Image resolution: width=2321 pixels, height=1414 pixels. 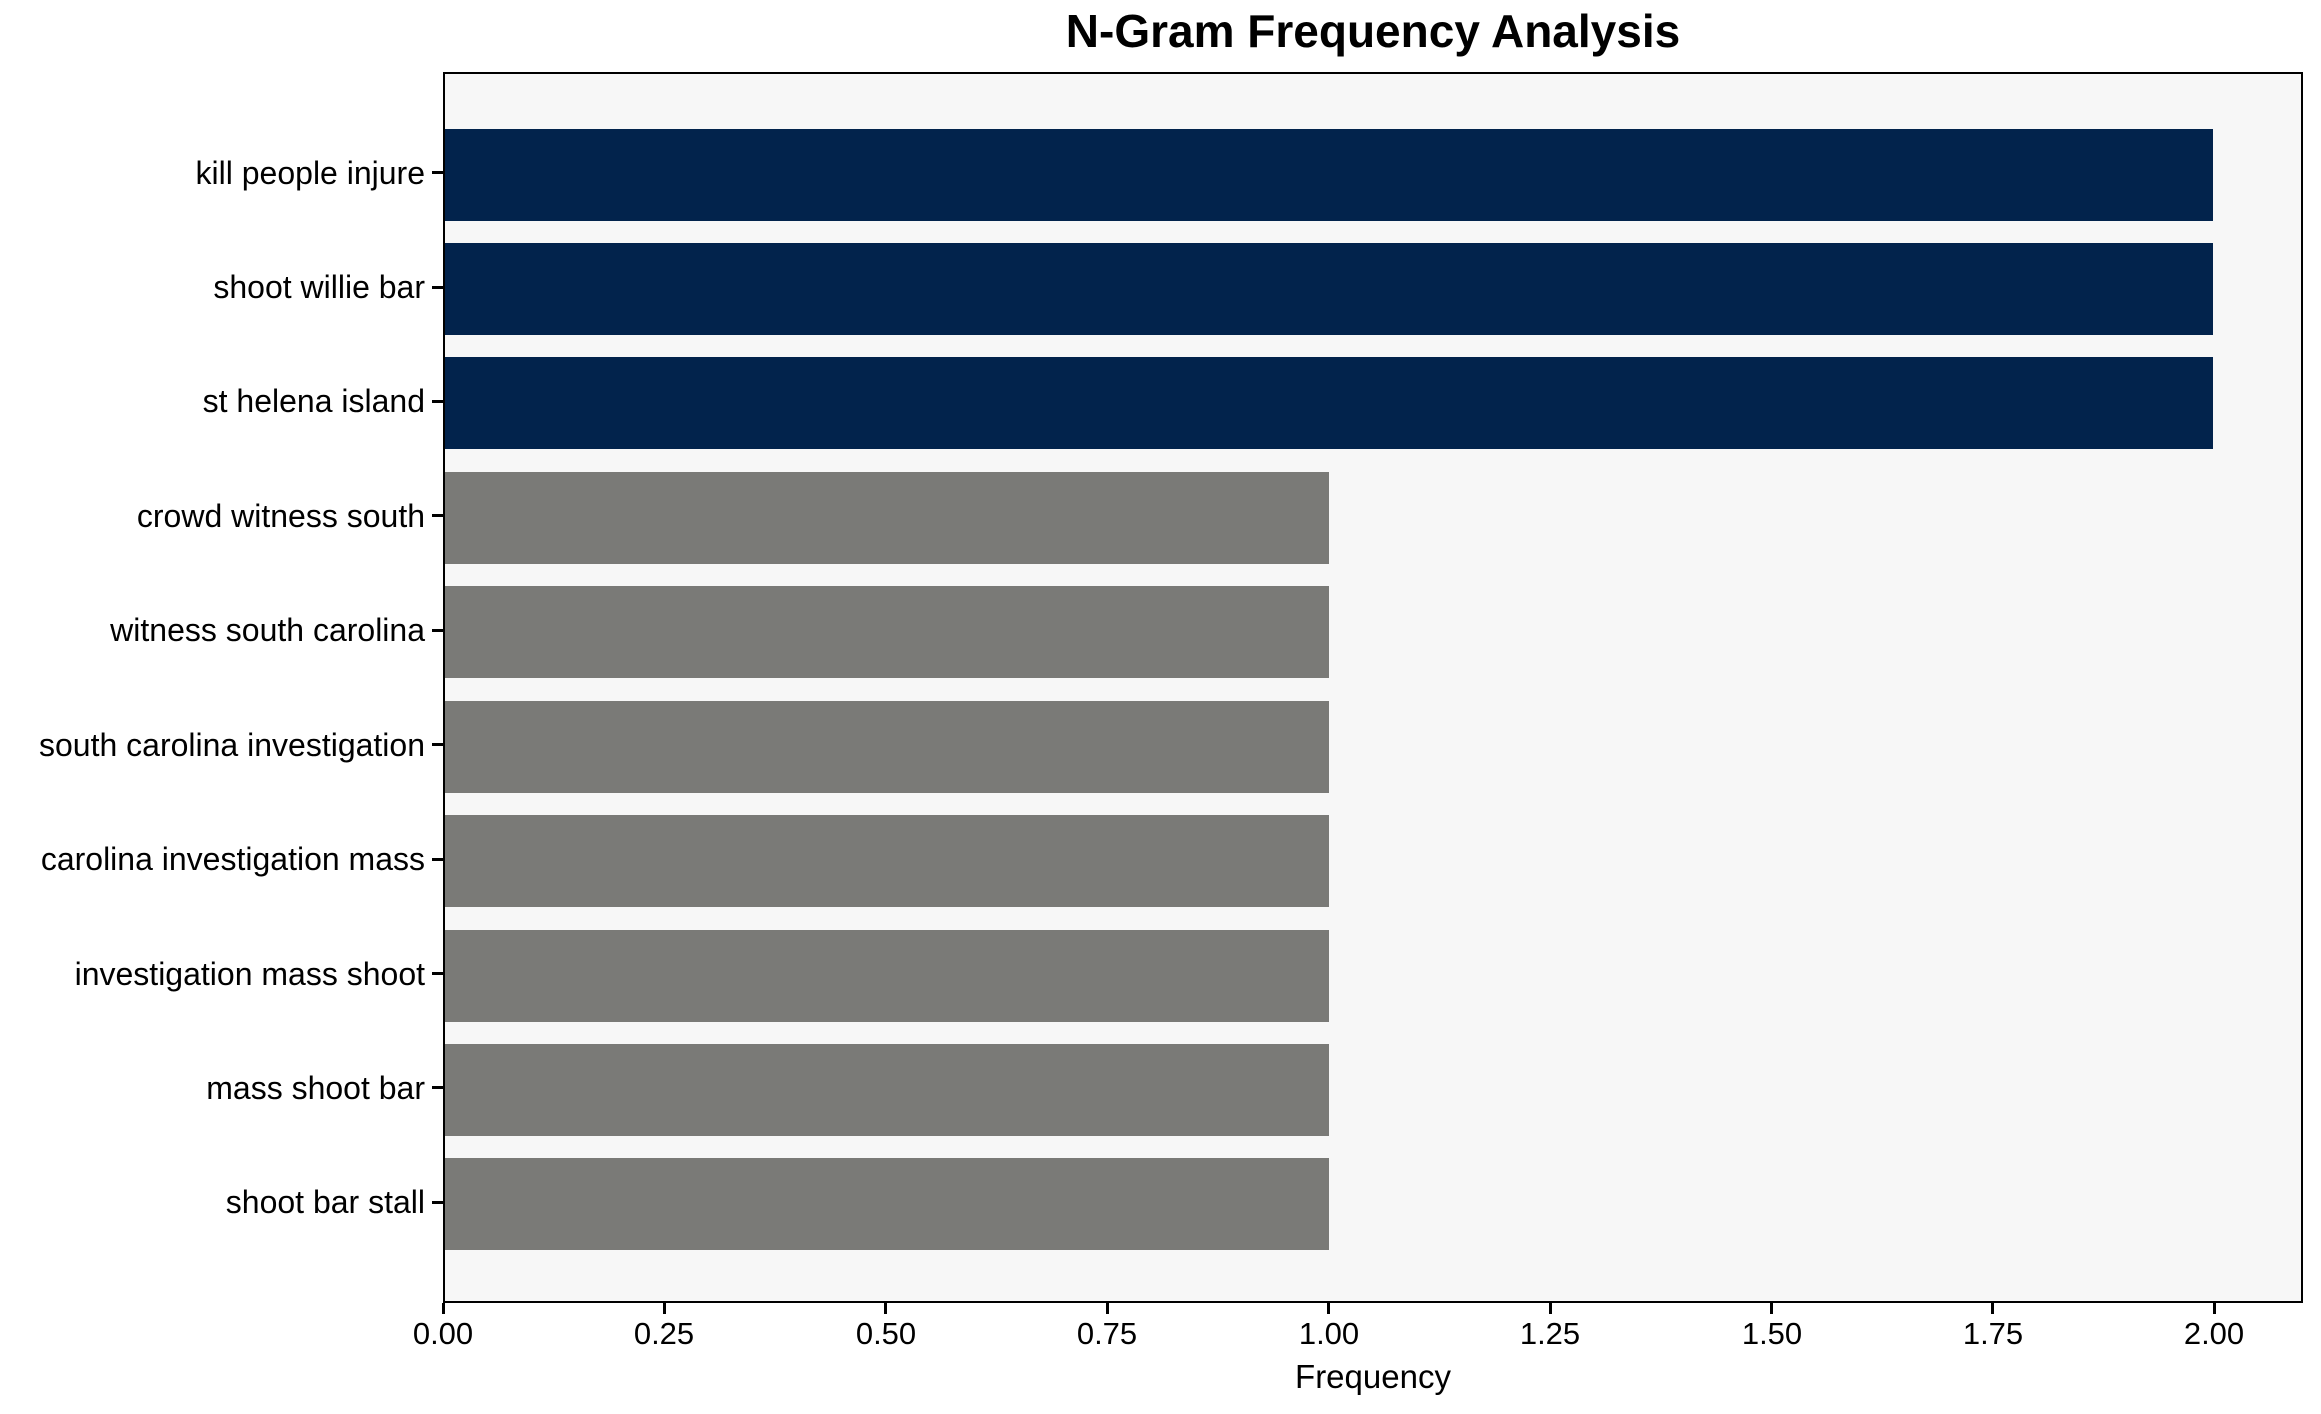 What do you see at coordinates (315, 1088) in the screenshot?
I see `y-tick-label: mass shoot bar` at bounding box center [315, 1088].